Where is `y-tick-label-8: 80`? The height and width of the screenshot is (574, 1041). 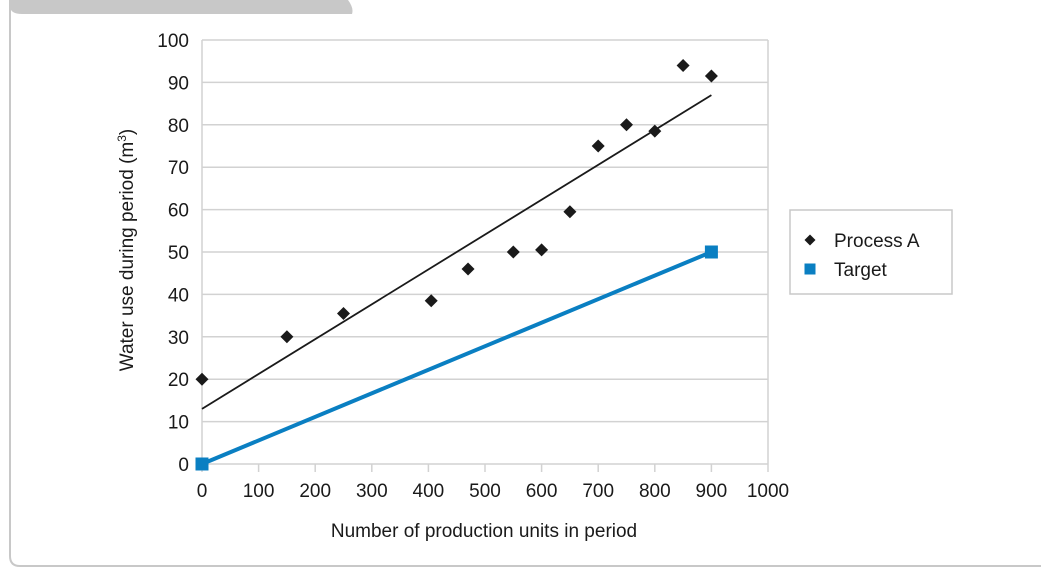 y-tick-label-8: 80 is located at coordinates (178, 126).